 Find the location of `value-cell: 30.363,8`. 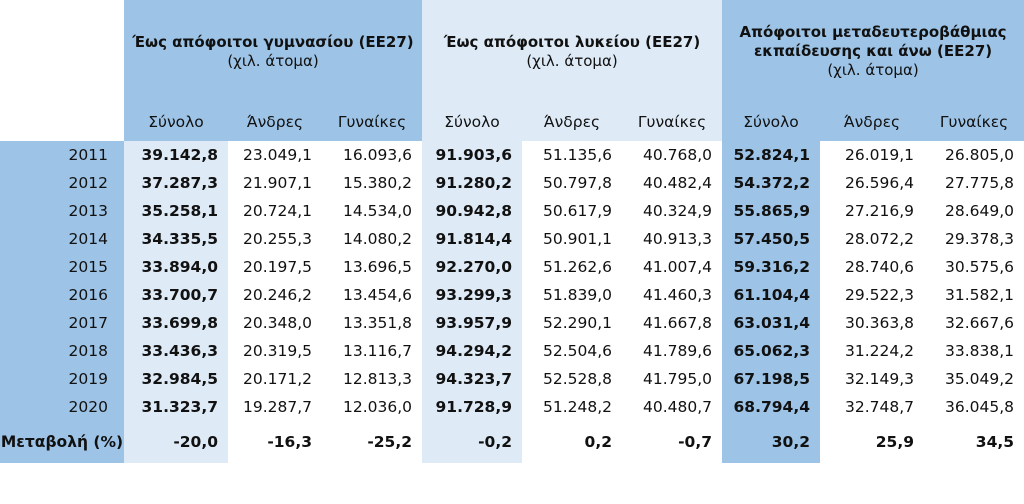

value-cell: 30.363,8 is located at coordinates (872, 323).